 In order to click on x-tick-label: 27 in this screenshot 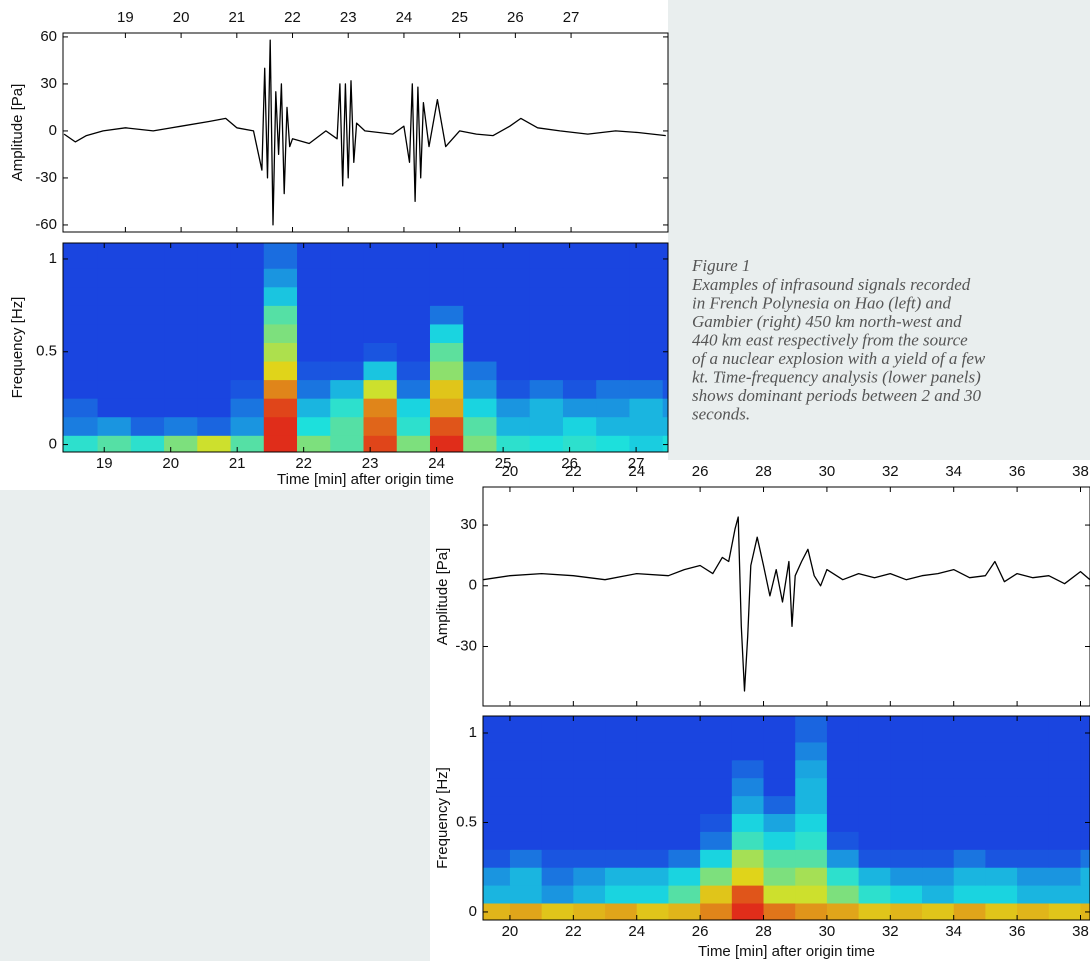, I will do `click(636, 463)`.